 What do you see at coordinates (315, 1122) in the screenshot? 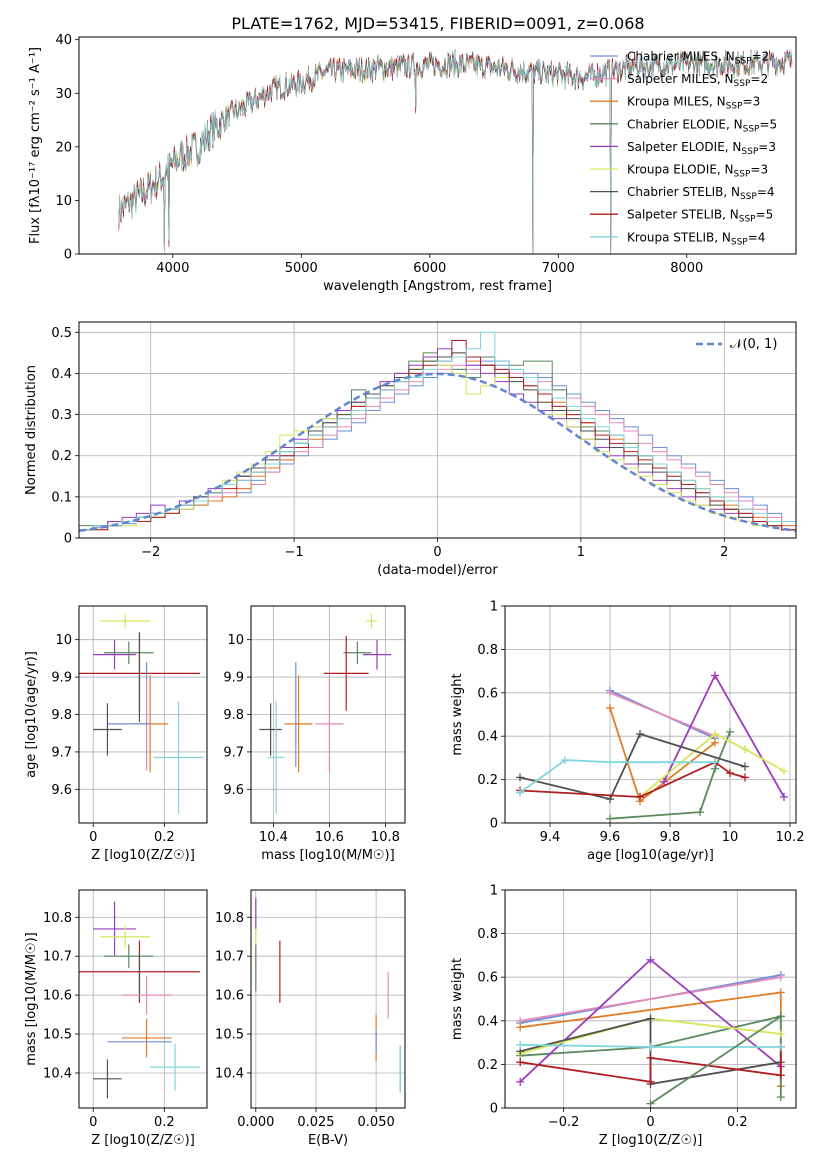
I see `x-tick-label: 0.025` at bounding box center [315, 1122].